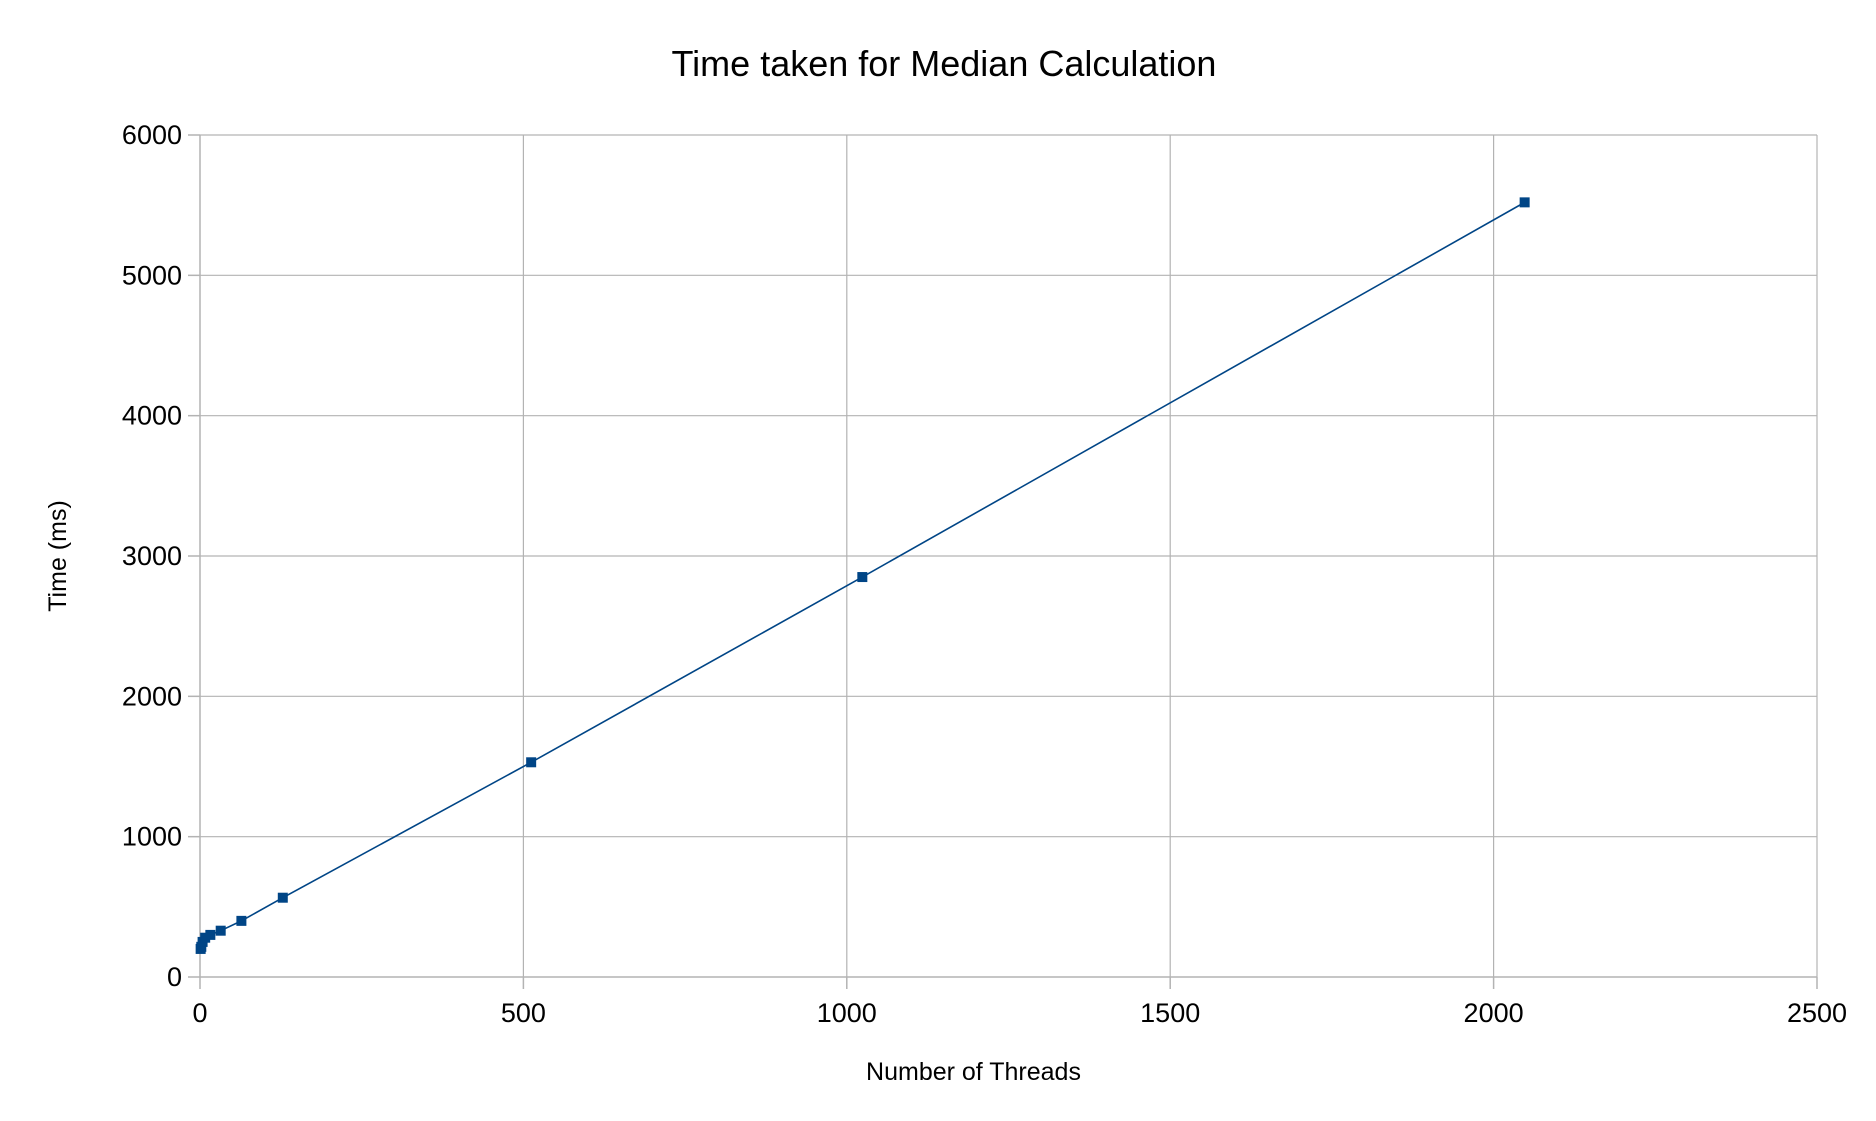  What do you see at coordinates (152, 135) in the screenshot?
I see `y-tick-label: 6000` at bounding box center [152, 135].